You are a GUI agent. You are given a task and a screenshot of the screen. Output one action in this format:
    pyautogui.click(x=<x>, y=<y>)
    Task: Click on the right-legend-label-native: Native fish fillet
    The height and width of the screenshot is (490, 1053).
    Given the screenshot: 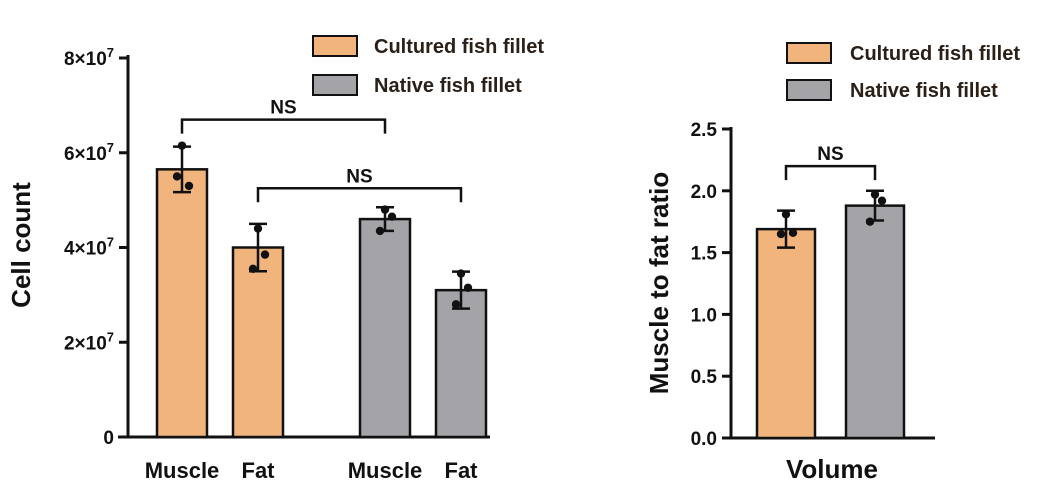 What is the action you would take?
    pyautogui.click(x=924, y=91)
    